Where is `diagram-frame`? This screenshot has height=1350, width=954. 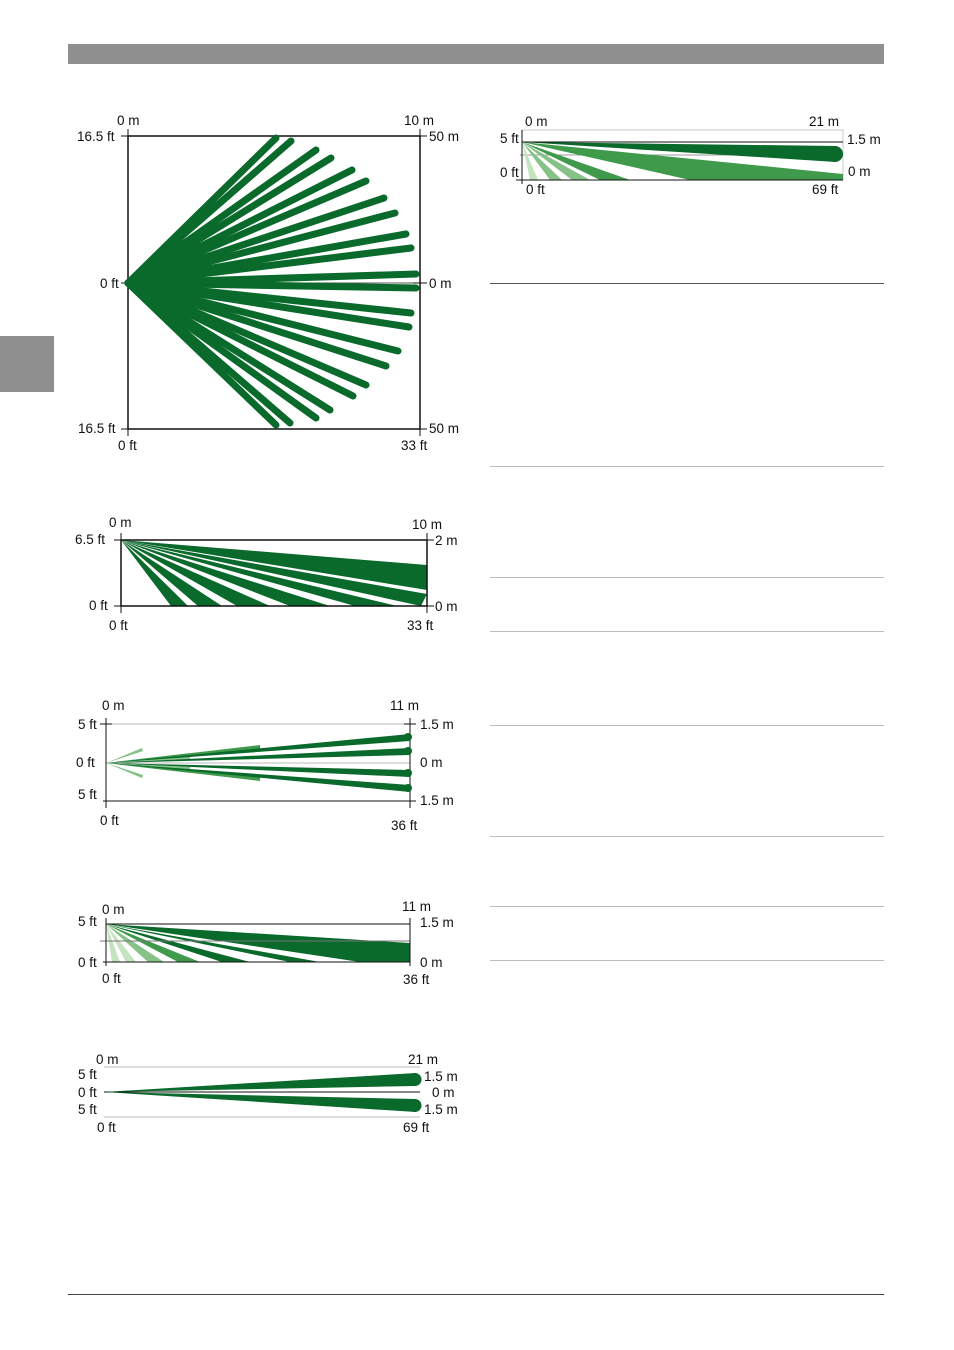
diagram-frame is located at coordinates (274, 573).